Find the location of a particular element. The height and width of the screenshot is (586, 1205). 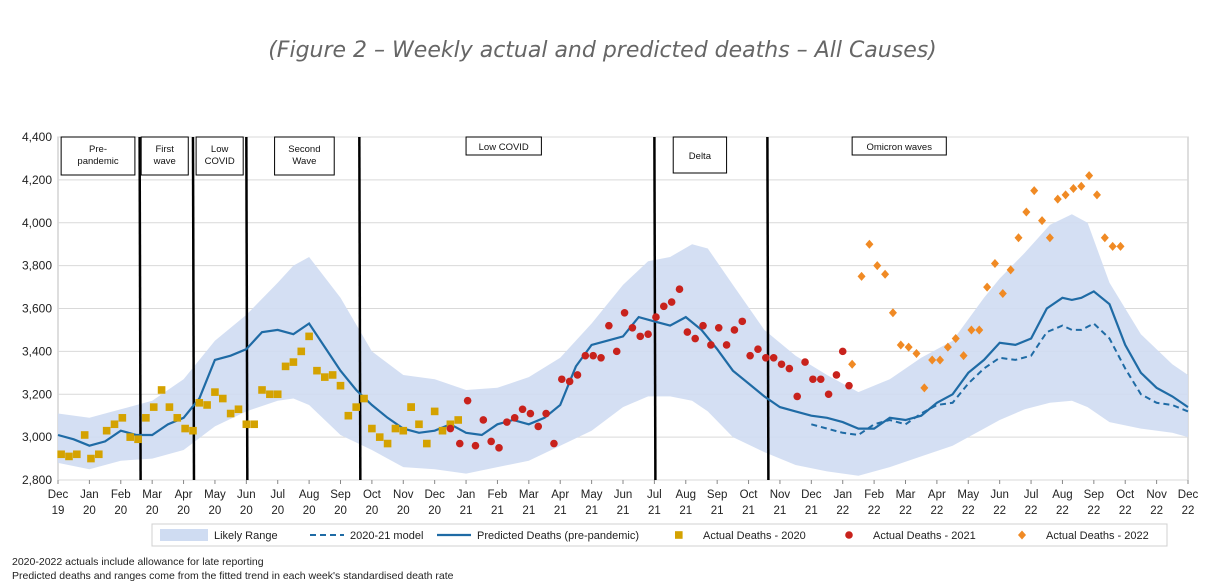

x-tick-month: Mar is located at coordinates (906, 495).